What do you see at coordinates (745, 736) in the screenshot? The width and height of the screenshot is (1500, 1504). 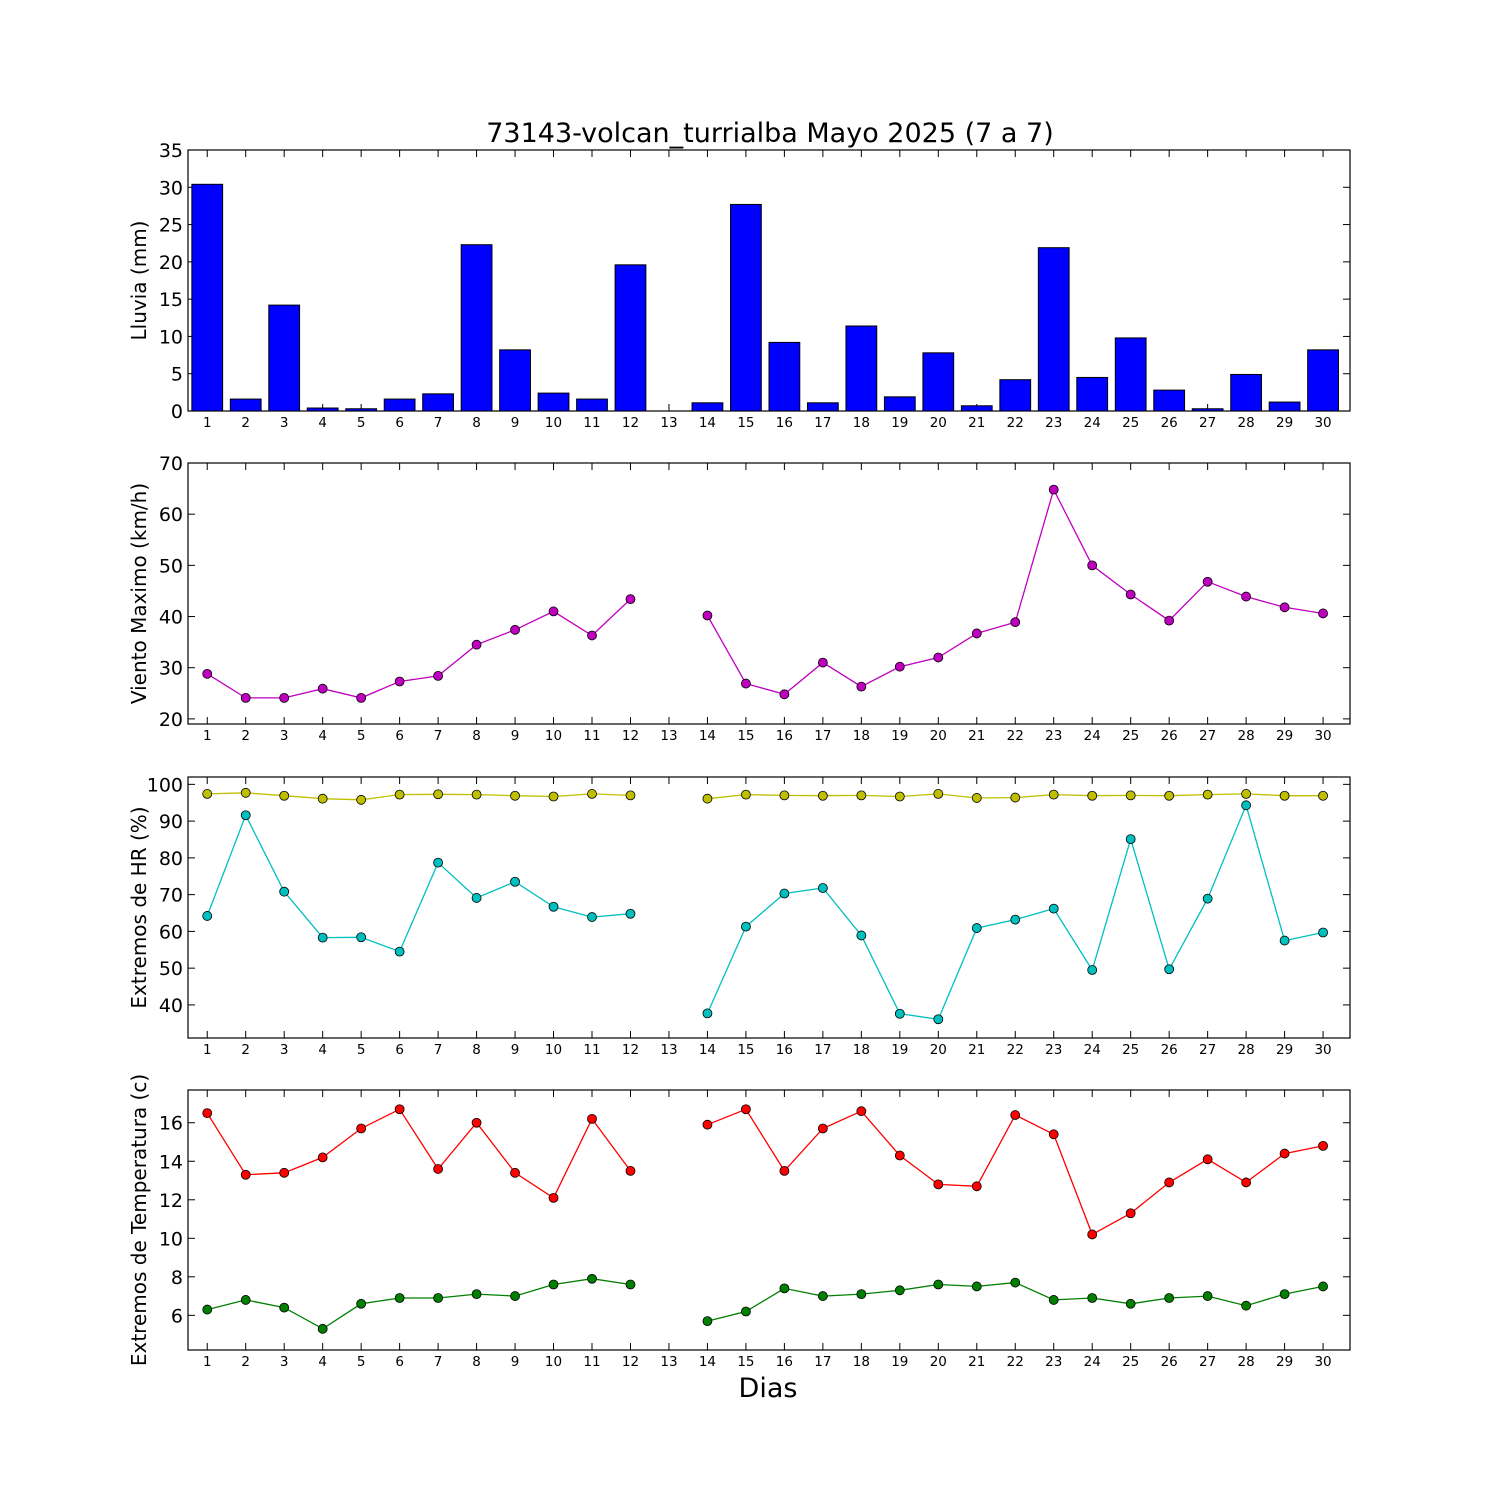 I see `x-tick-label: 15` at bounding box center [745, 736].